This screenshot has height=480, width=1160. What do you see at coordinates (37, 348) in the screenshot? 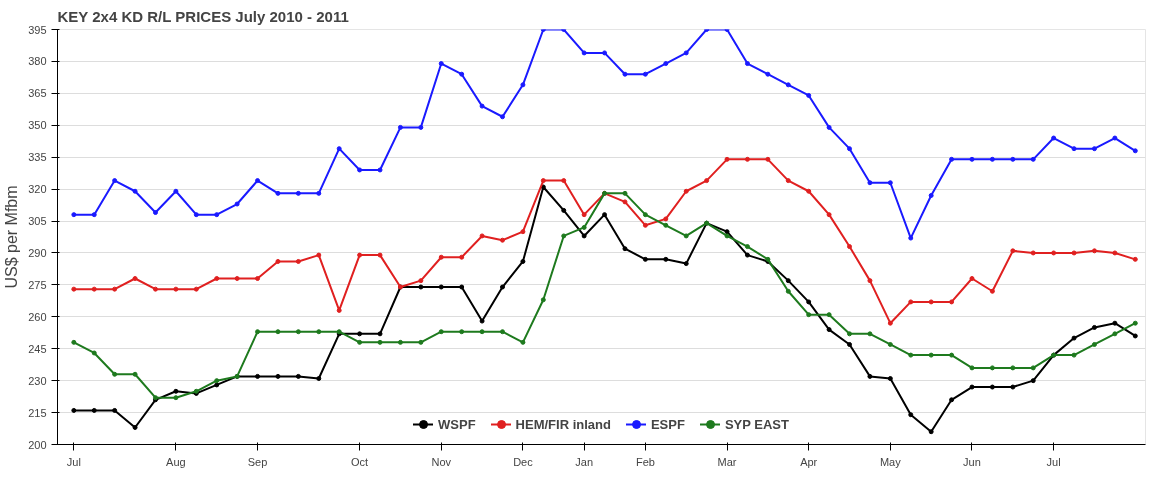
I see `y-tick-label: 245` at bounding box center [37, 348].